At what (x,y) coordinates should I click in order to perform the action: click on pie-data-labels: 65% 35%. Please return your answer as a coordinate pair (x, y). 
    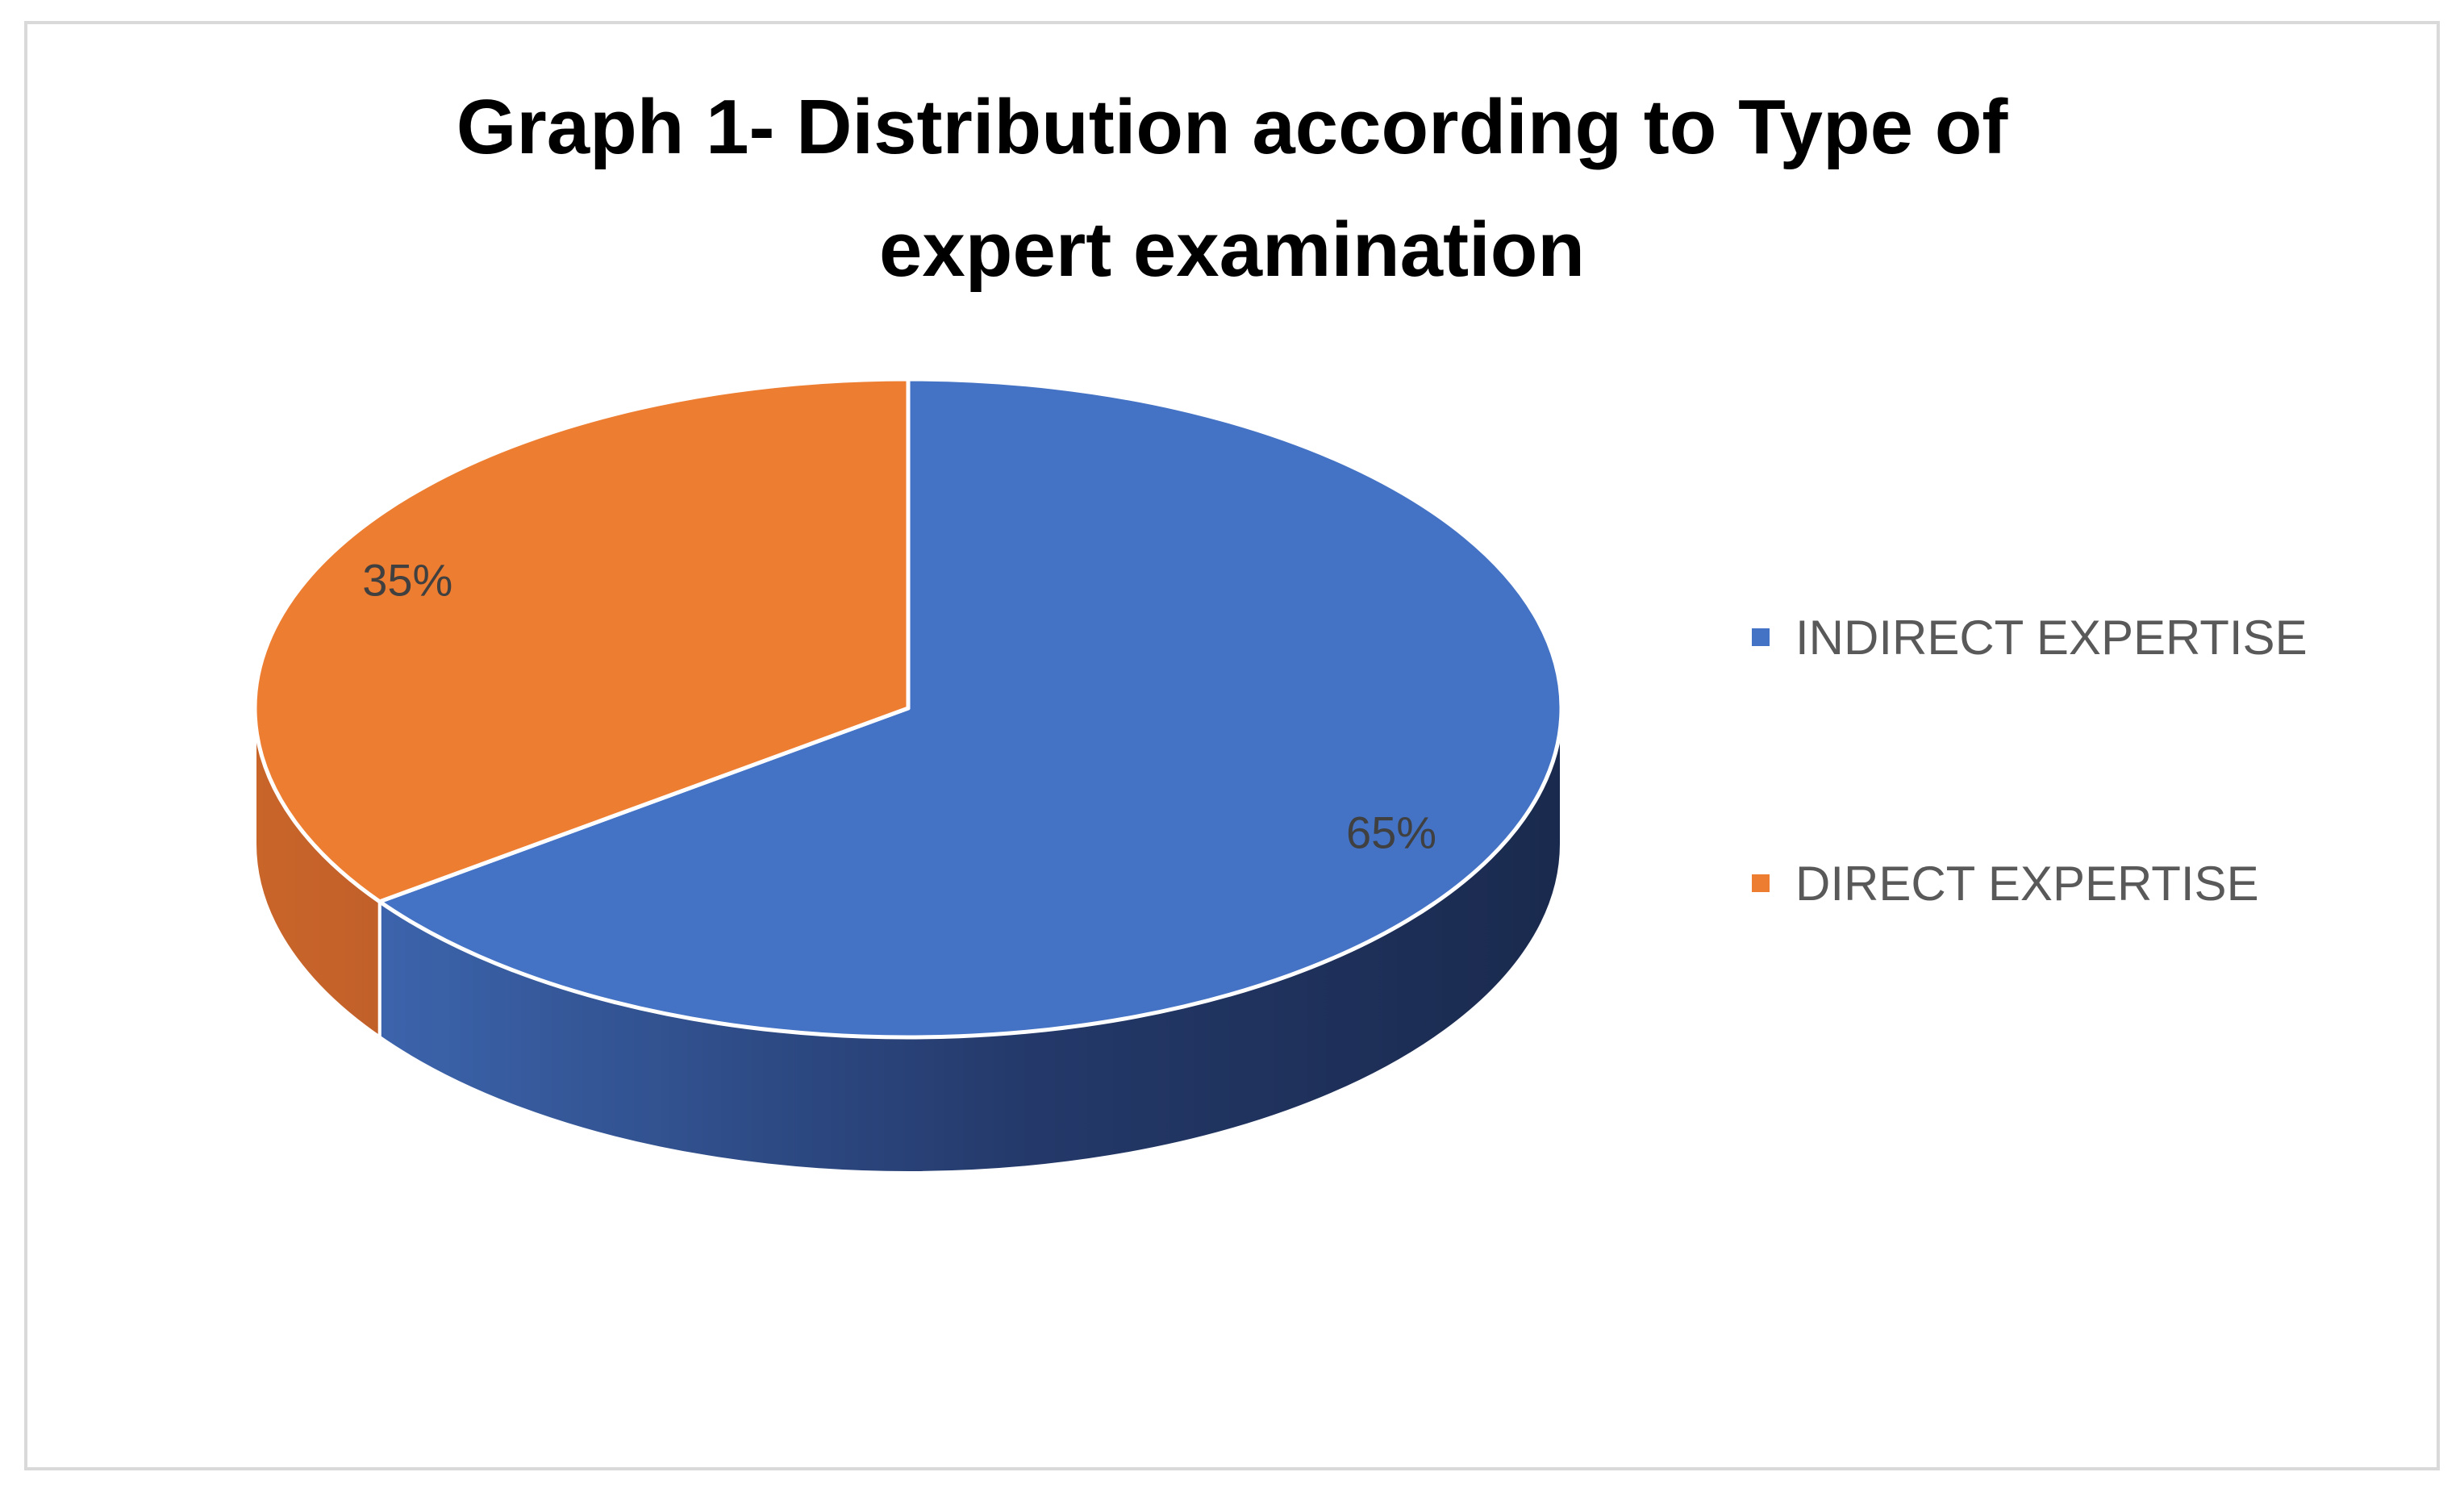
    Looking at the image, I should click on (899, 706).